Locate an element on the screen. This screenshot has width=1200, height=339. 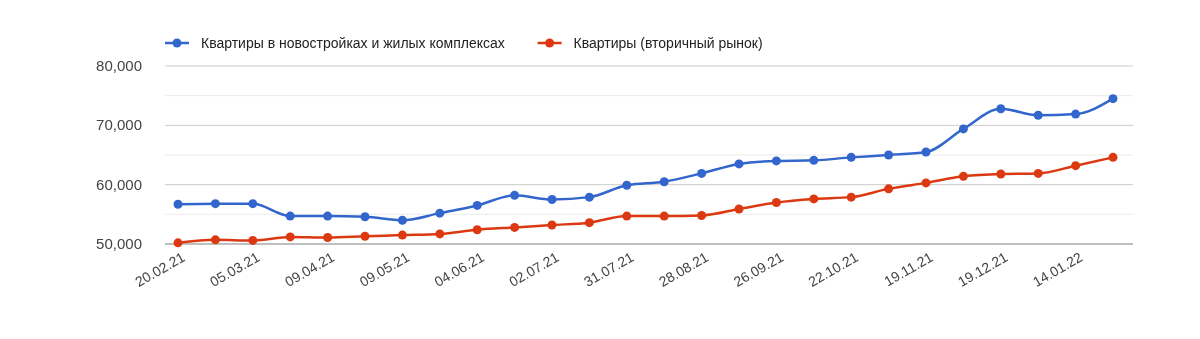
y-tick-label: 60,000 is located at coordinates (119, 184).